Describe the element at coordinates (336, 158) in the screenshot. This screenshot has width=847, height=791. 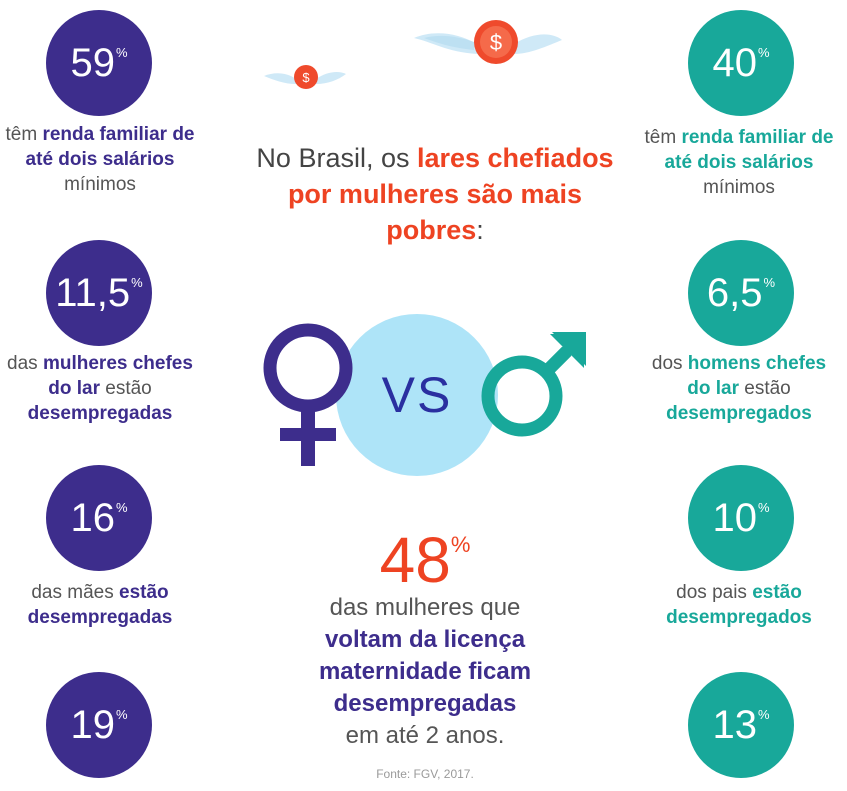
I see `headline-text: No Brasil, os` at that location.